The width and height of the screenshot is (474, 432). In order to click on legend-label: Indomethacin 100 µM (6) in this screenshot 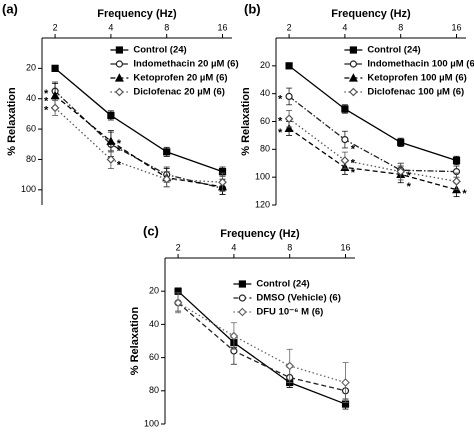, I will do `click(420, 64)`.